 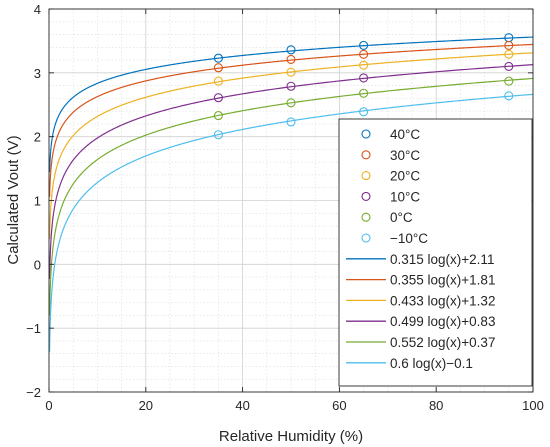 What do you see at coordinates (533, 405) in the screenshot?
I see `x-tick-label: 100` at bounding box center [533, 405].